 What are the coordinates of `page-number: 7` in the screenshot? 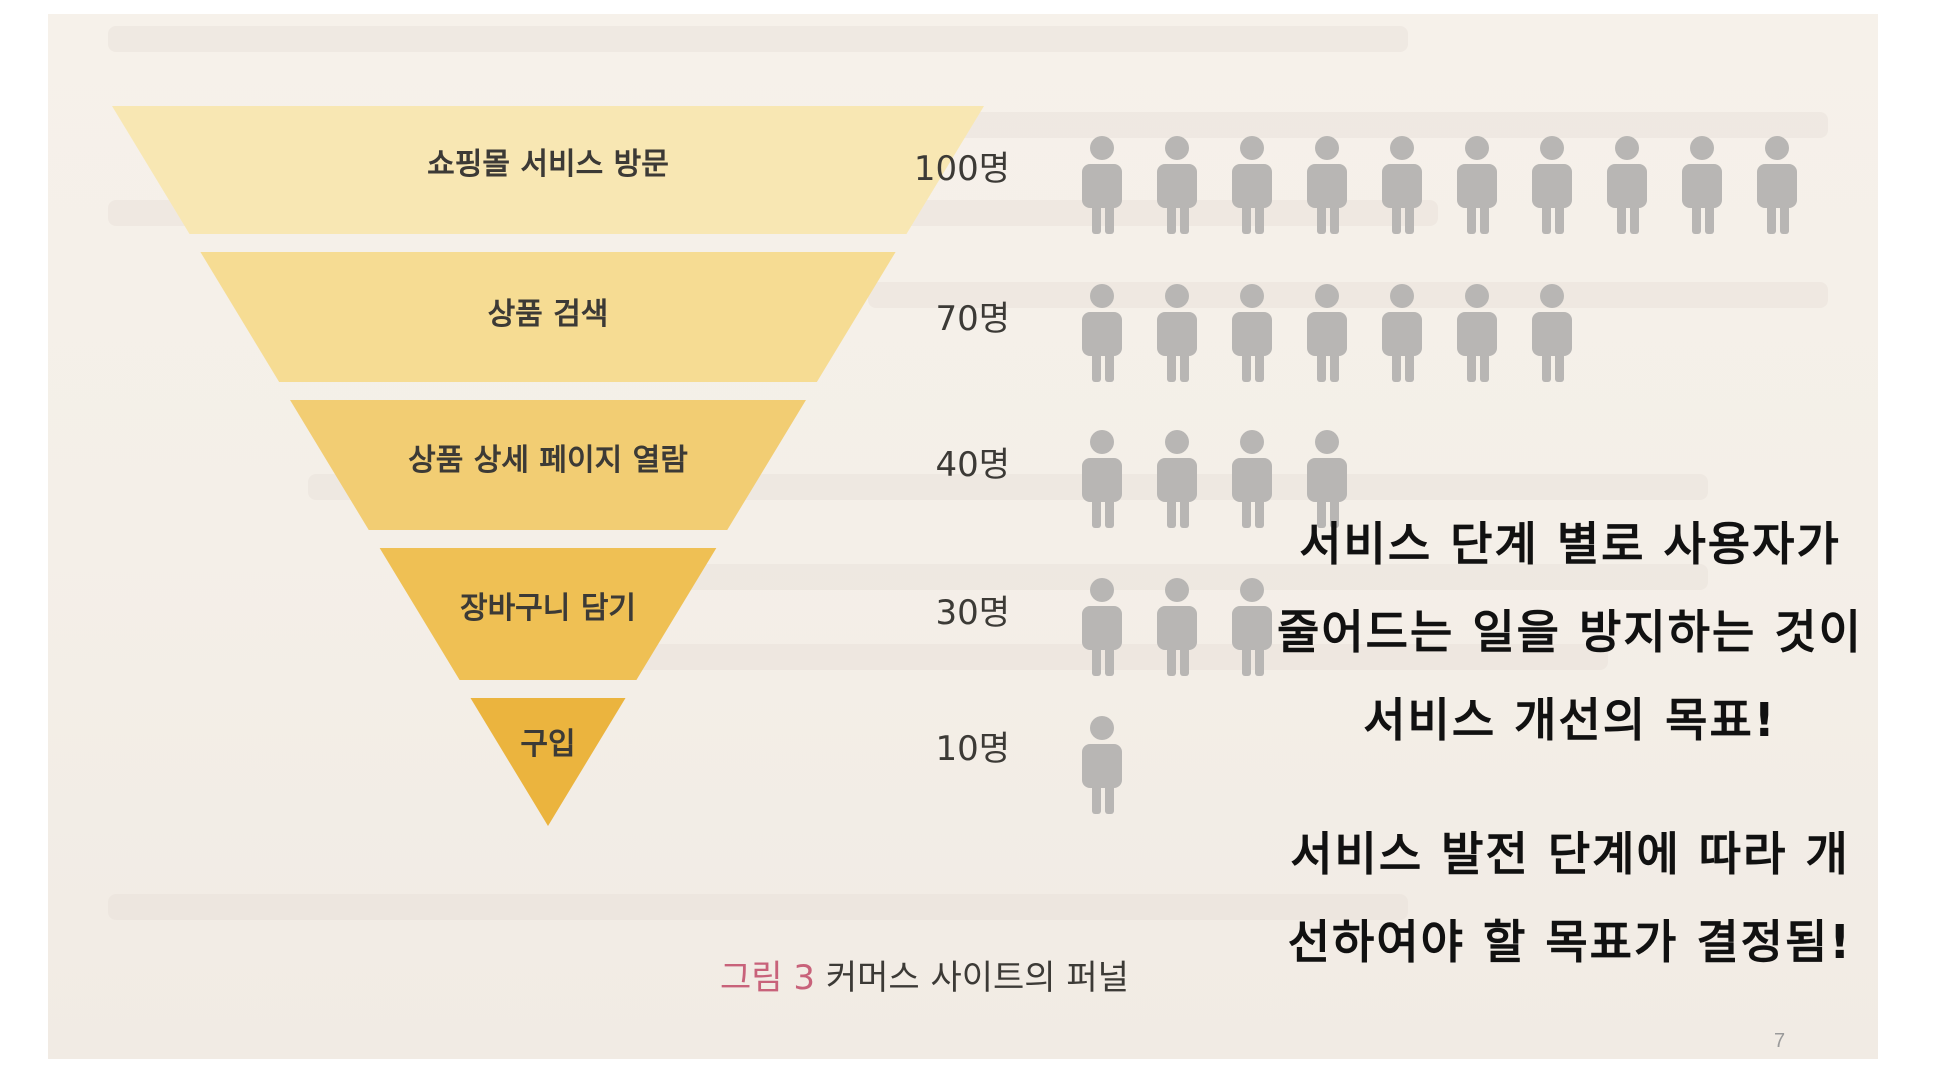 It's located at (1780, 1041).